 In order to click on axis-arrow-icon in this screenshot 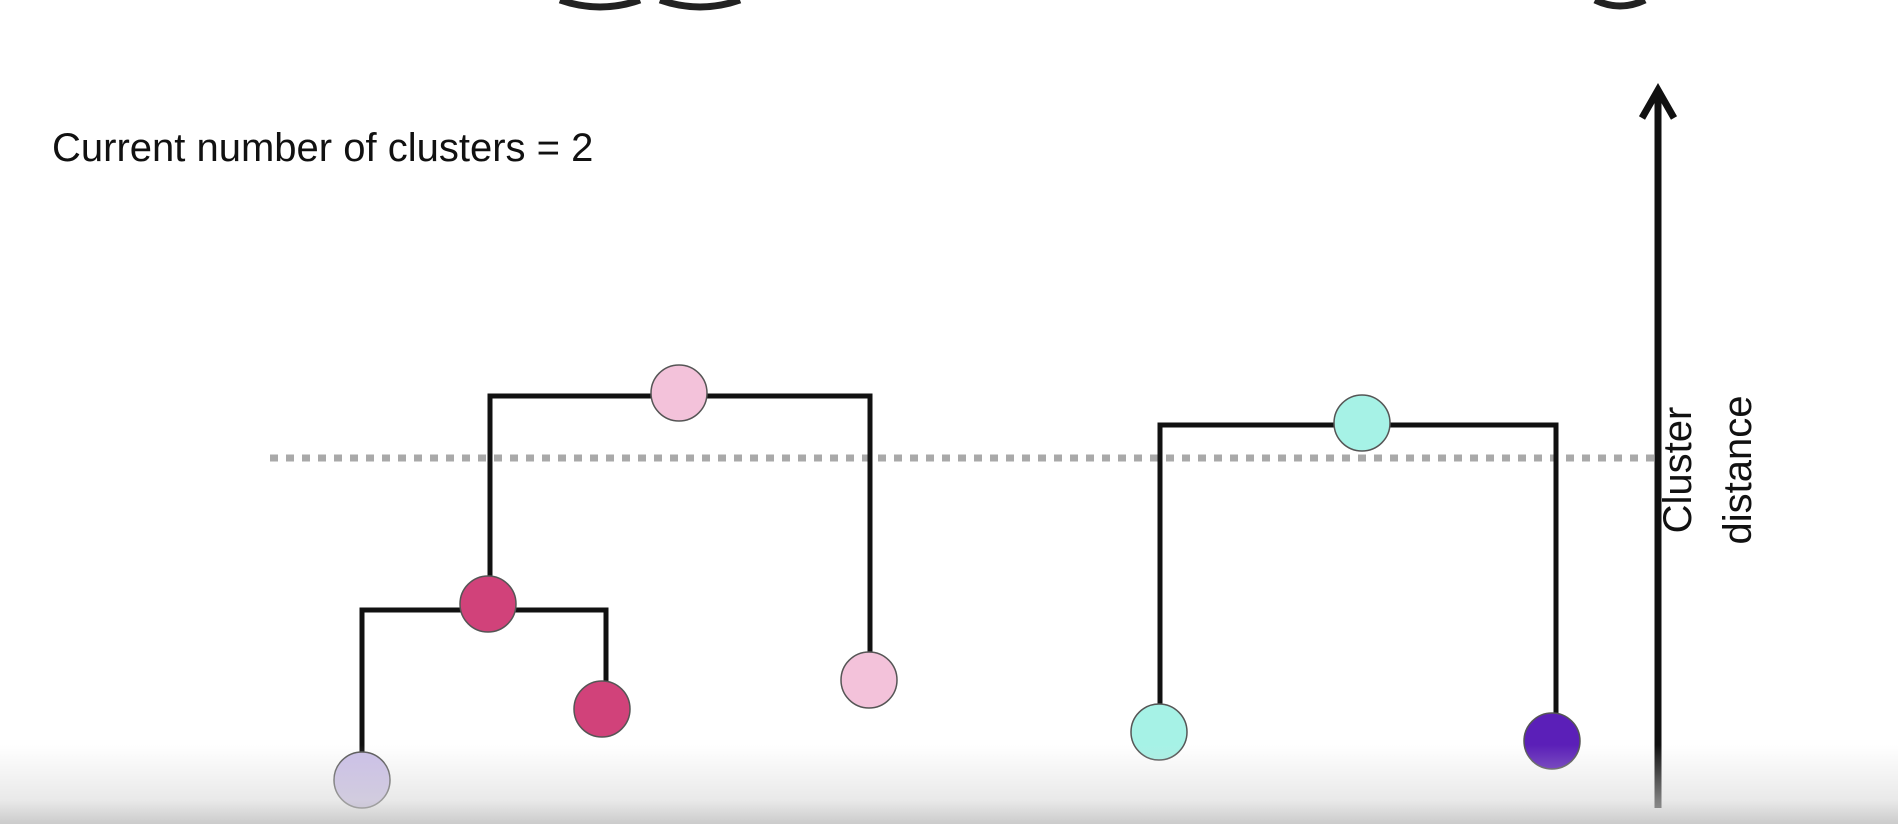, I will do `click(1658, 101)`.